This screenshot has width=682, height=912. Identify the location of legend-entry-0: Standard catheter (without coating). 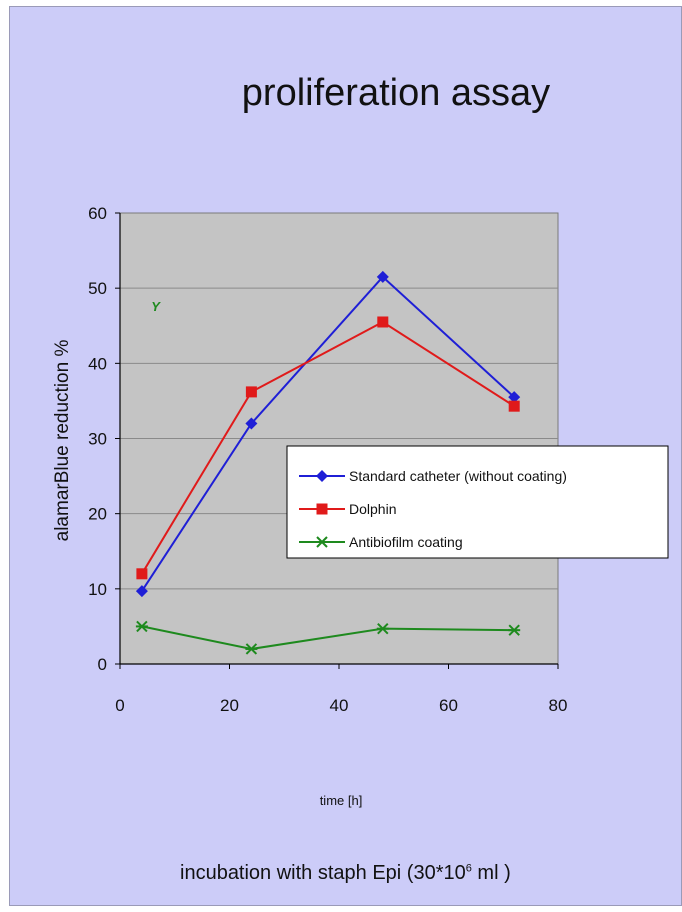
(433, 476).